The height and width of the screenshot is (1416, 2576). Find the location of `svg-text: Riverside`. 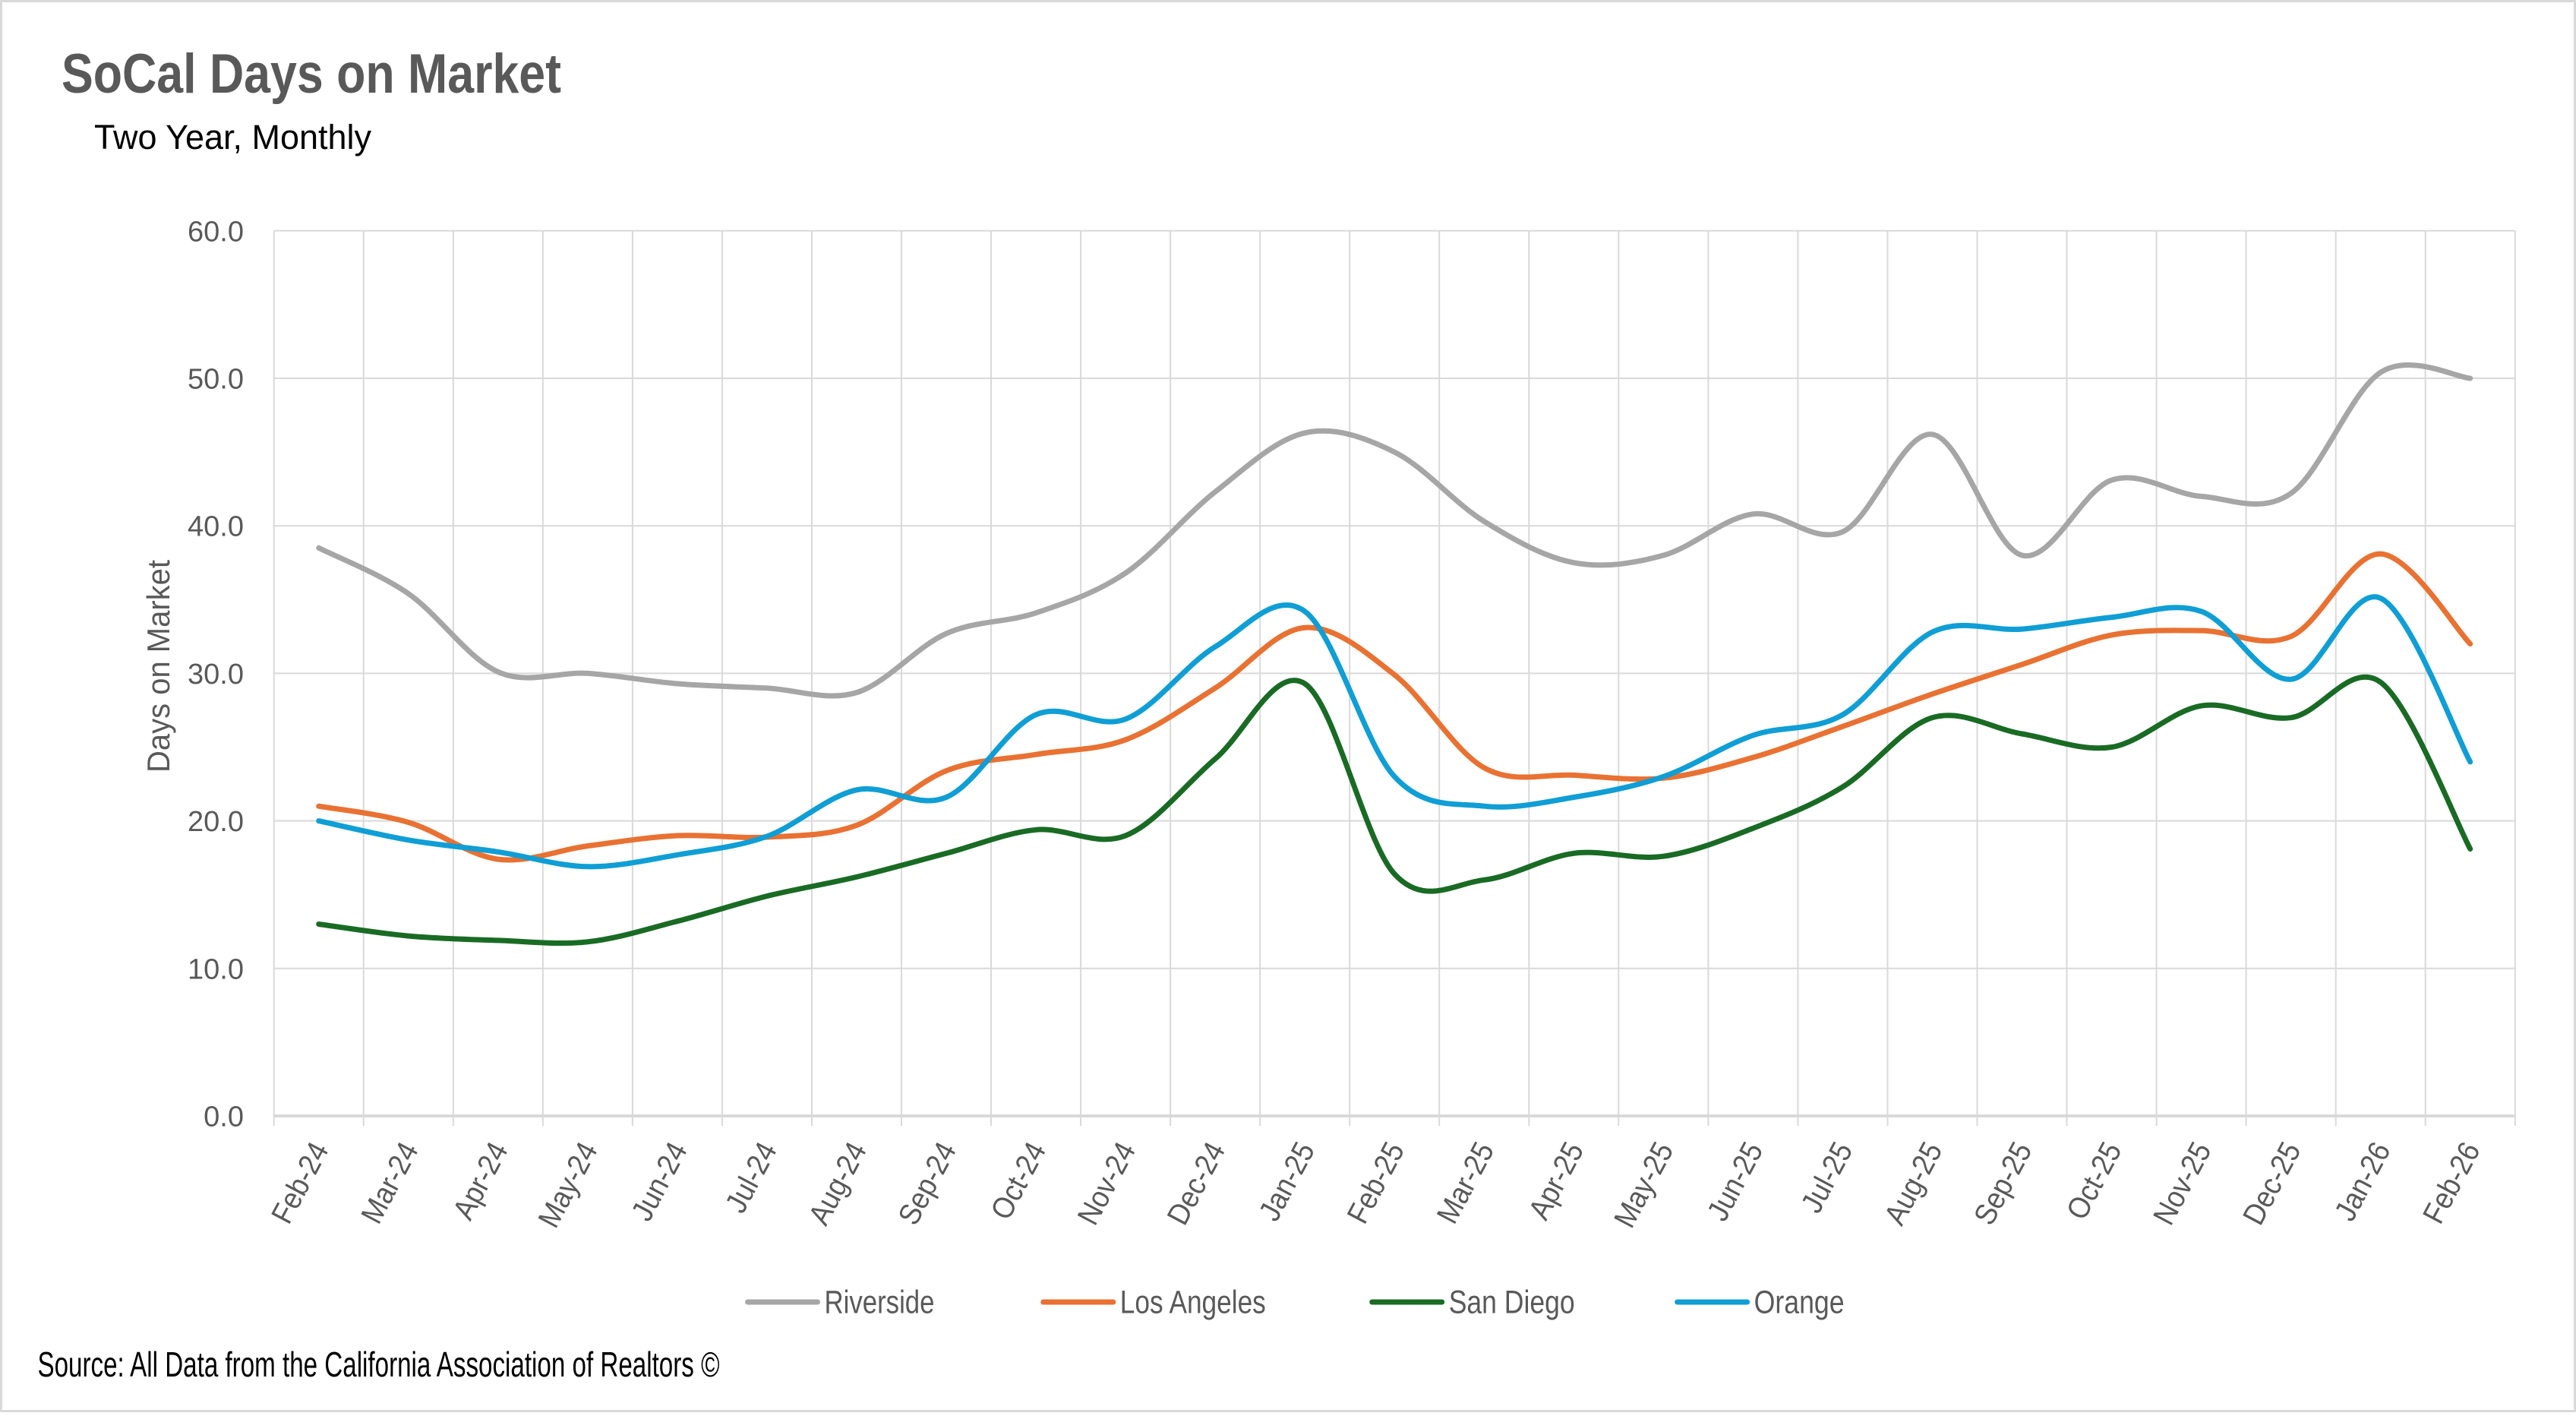

svg-text: Riverside is located at coordinates (880, 1303).